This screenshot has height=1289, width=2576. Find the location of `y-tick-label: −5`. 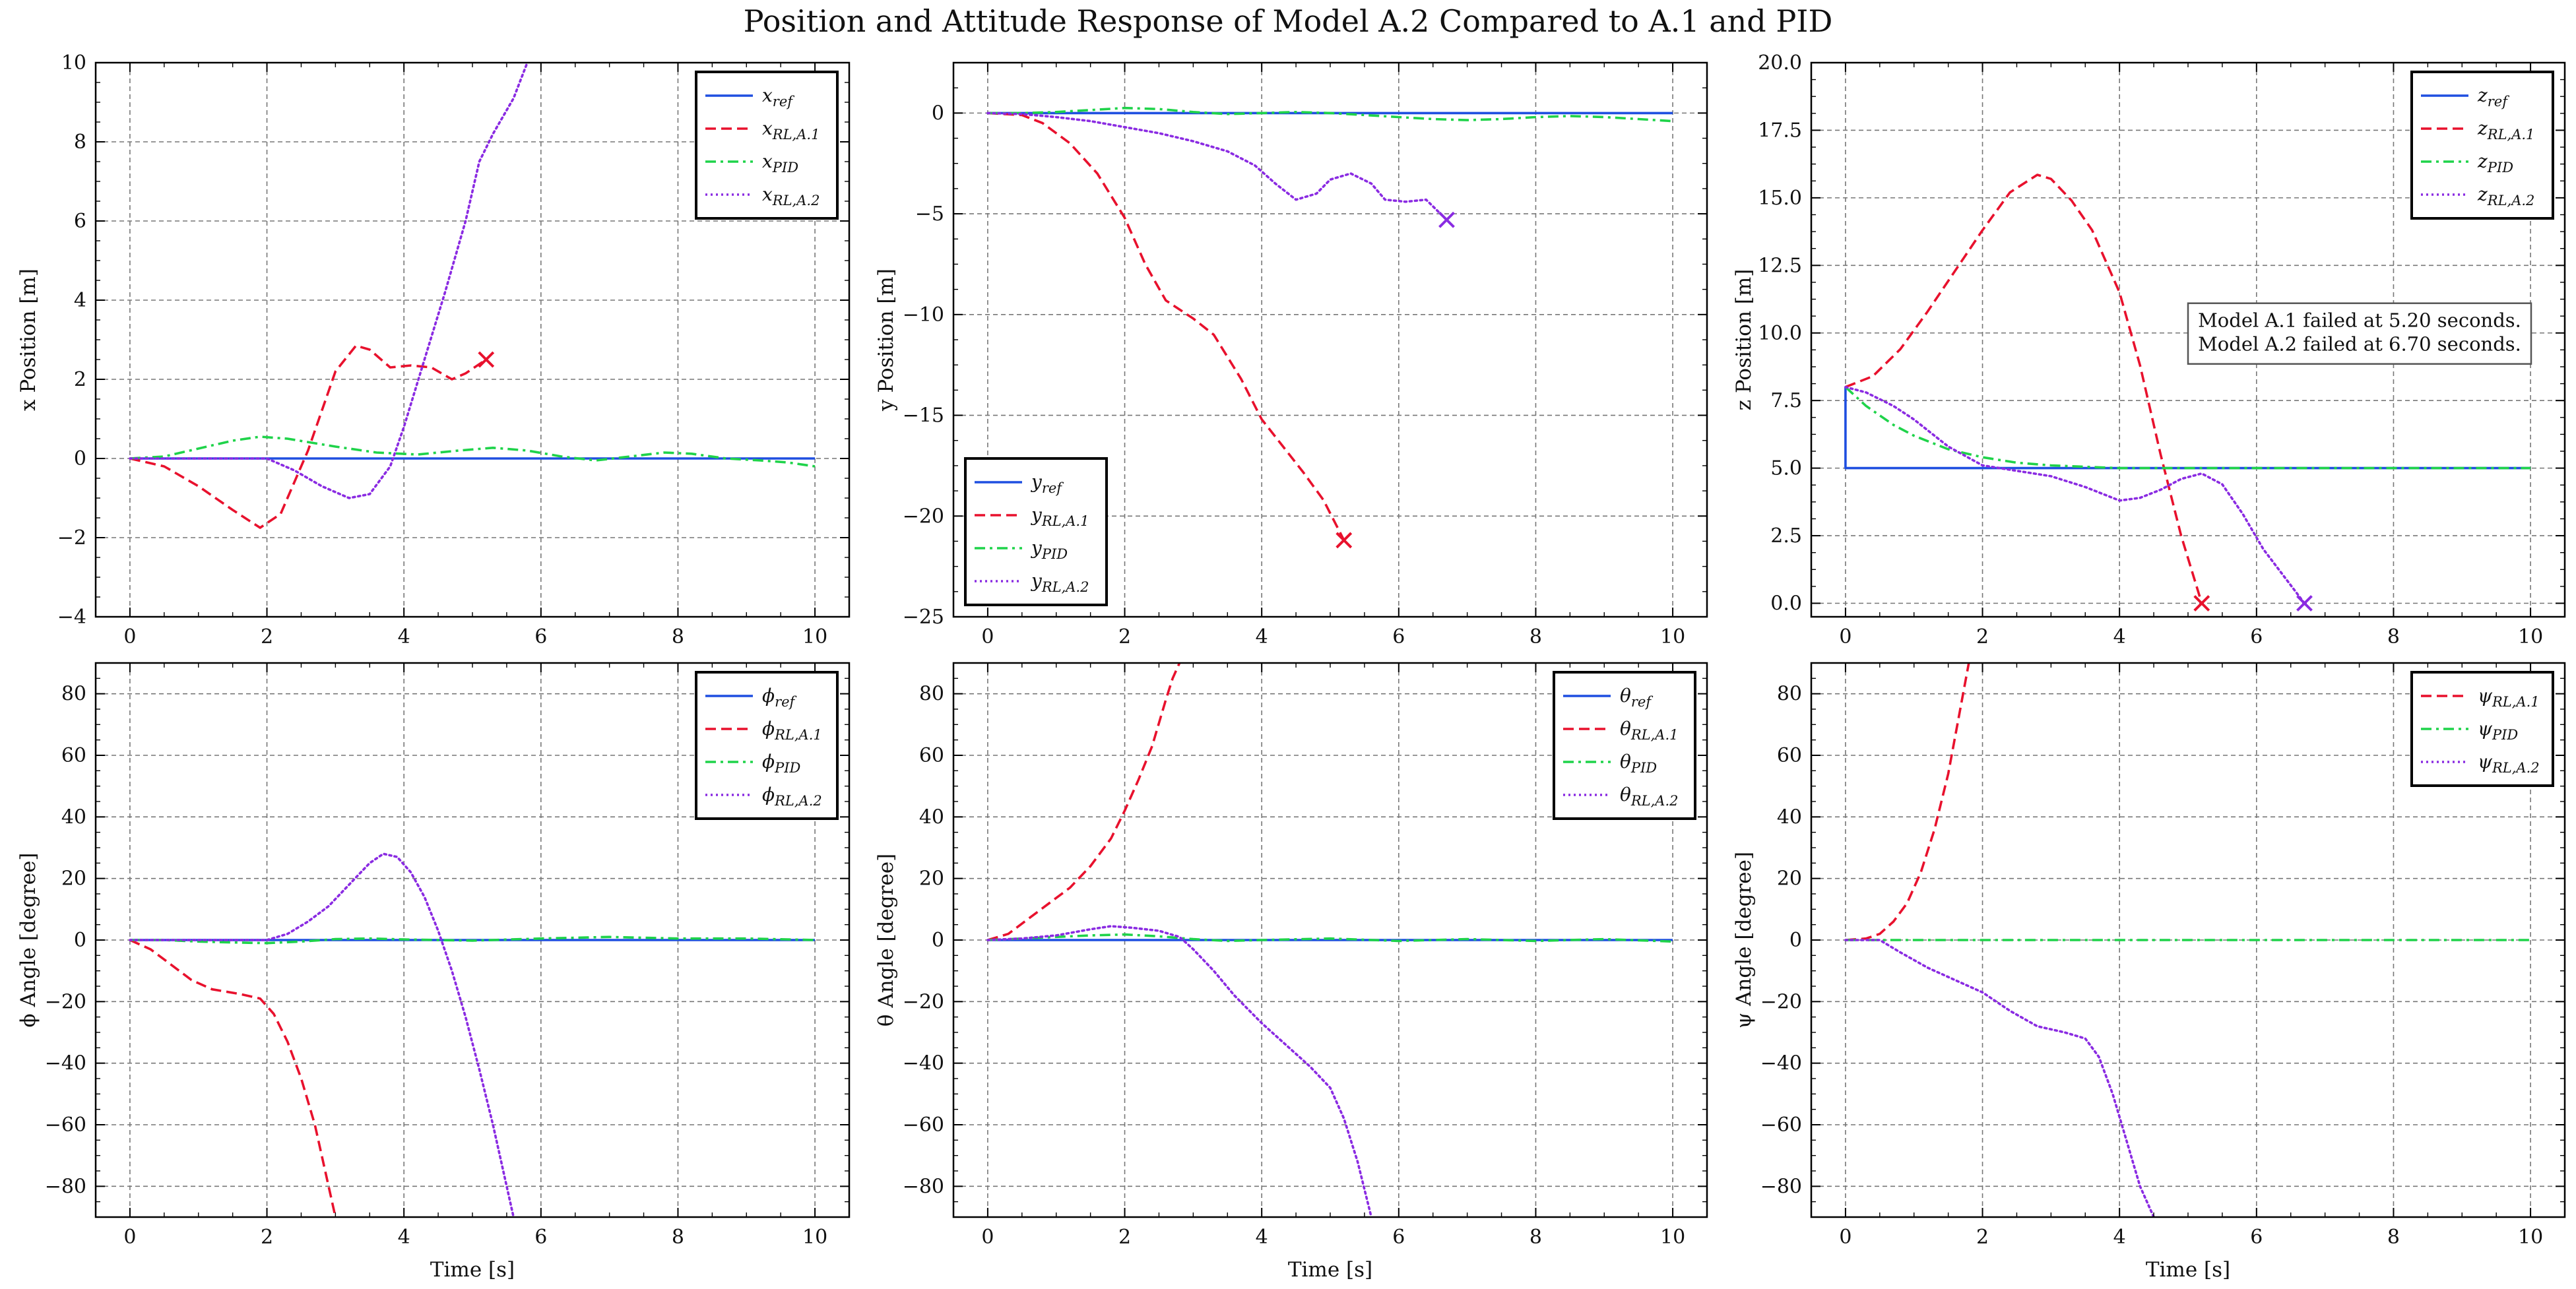

y-tick-label: −5 is located at coordinates (929, 214).